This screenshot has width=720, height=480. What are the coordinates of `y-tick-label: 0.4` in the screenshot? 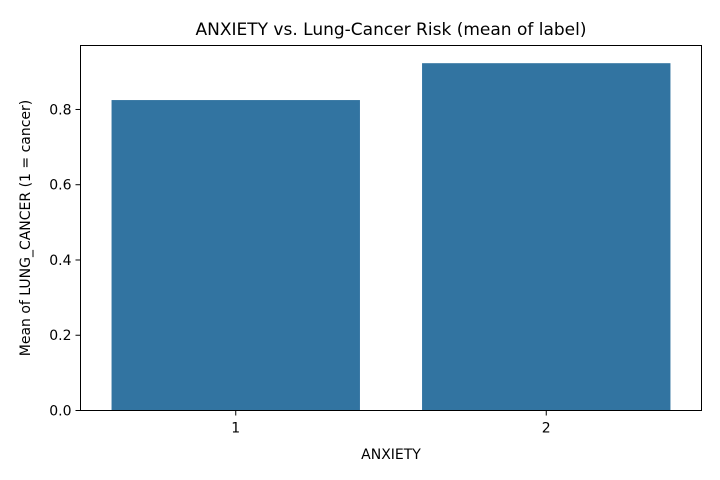 It's located at (60, 261).